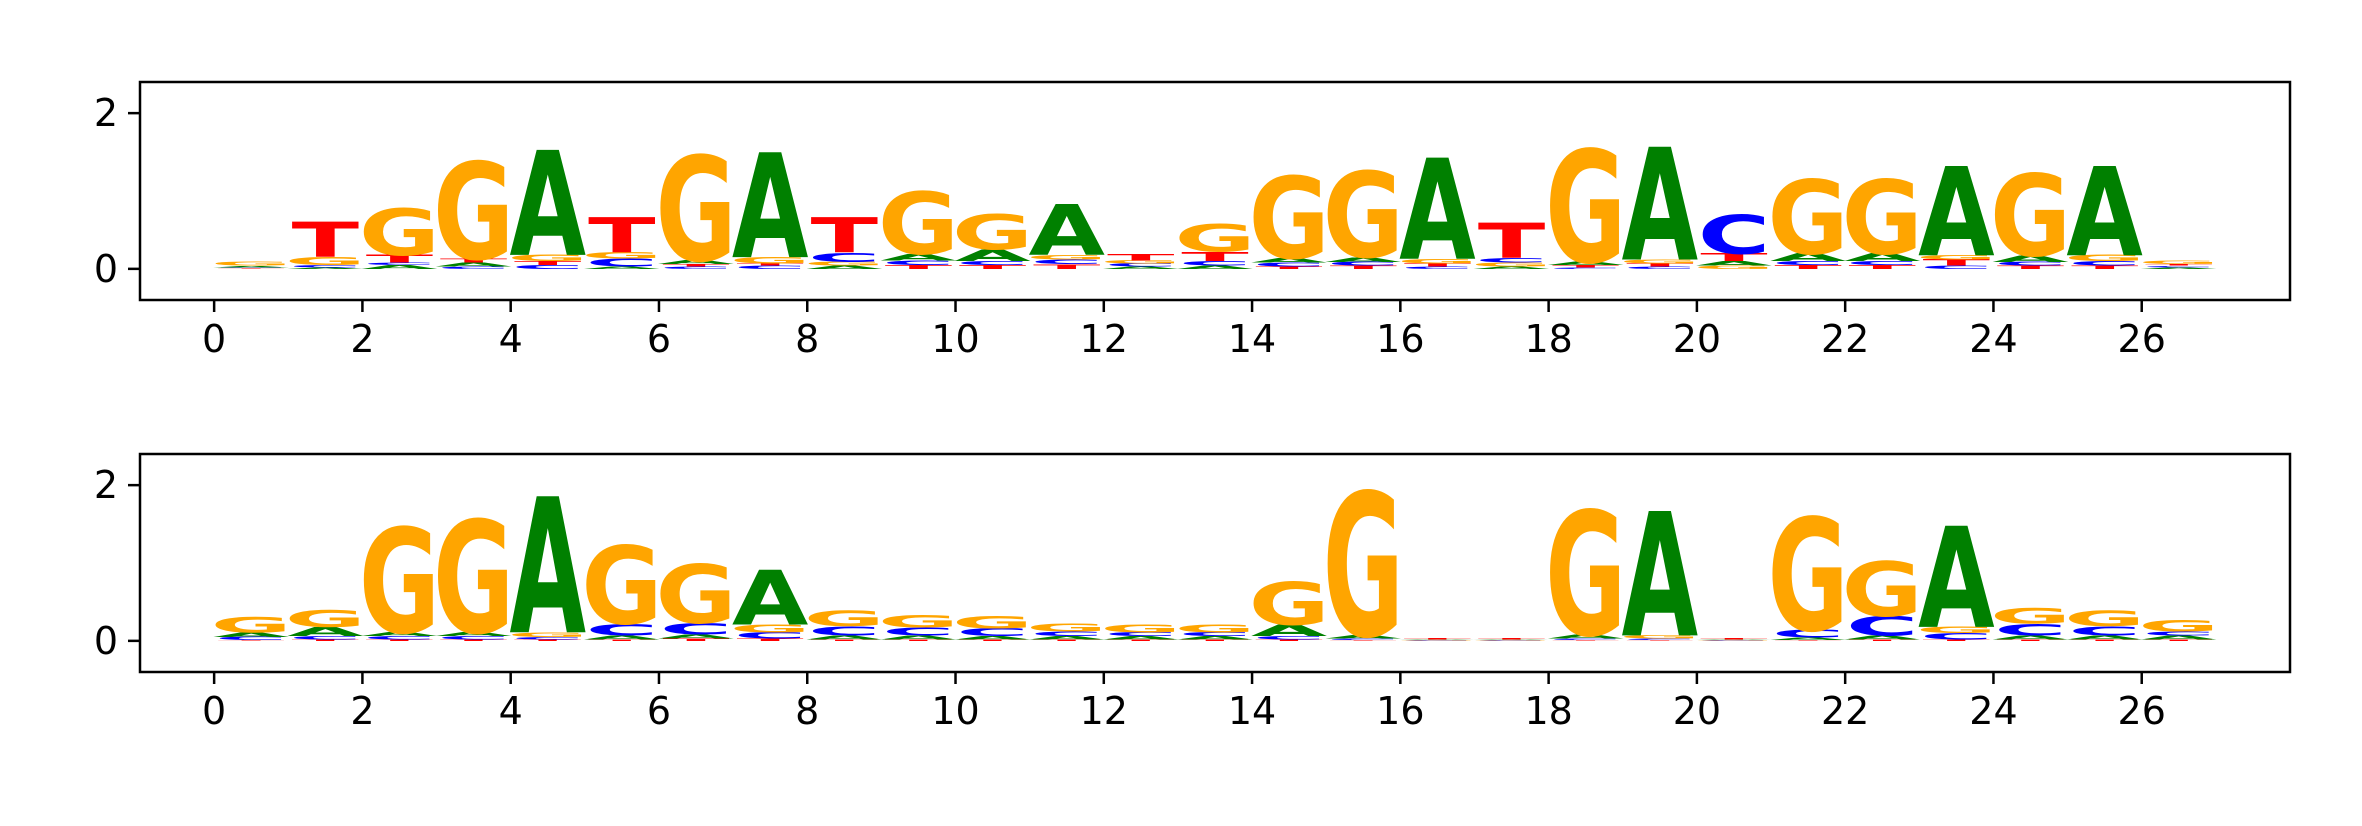 The width and height of the screenshot is (2362, 826). Describe the element at coordinates (1104, 339) in the screenshot. I see `x-tick-label: 12` at that location.